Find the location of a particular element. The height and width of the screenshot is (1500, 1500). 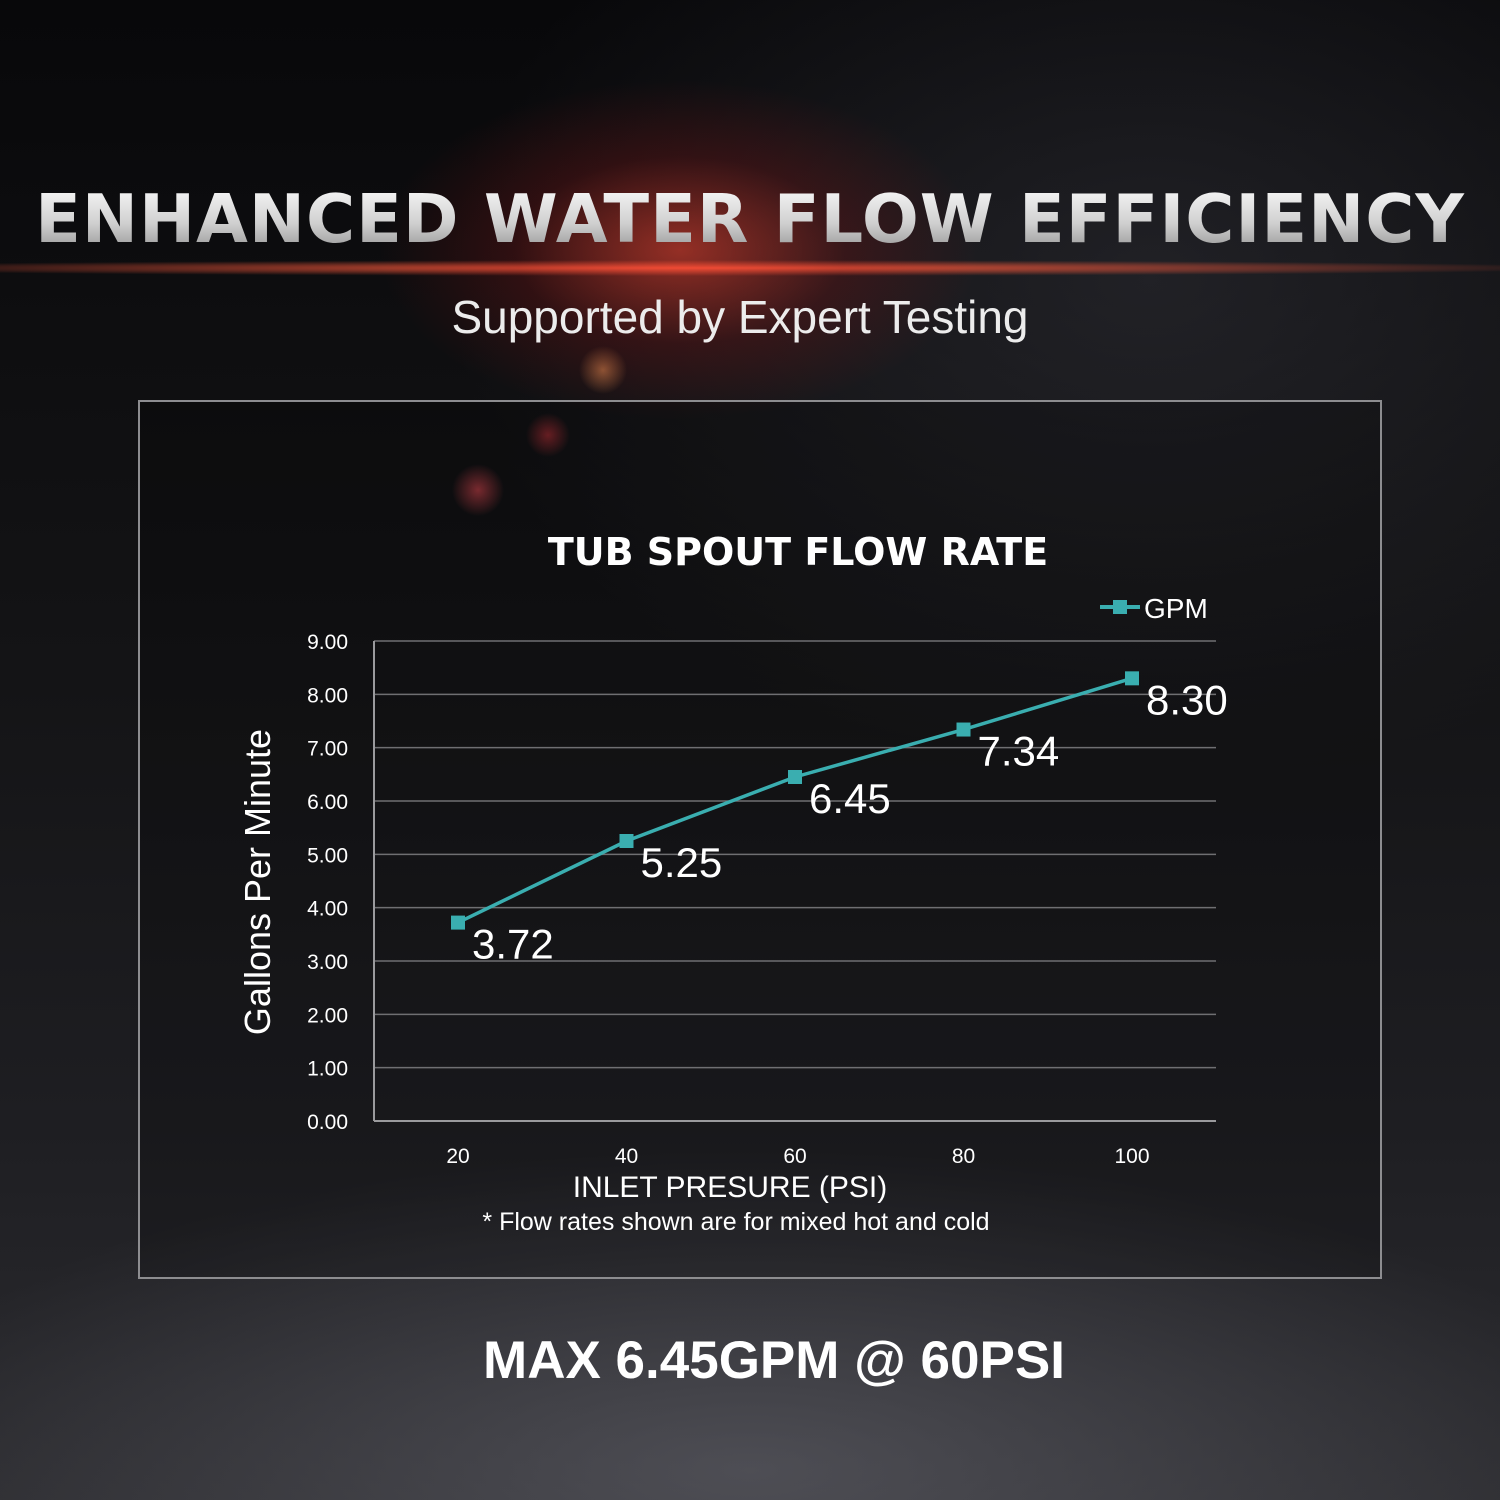

series-gpm is located at coordinates (795, 800).